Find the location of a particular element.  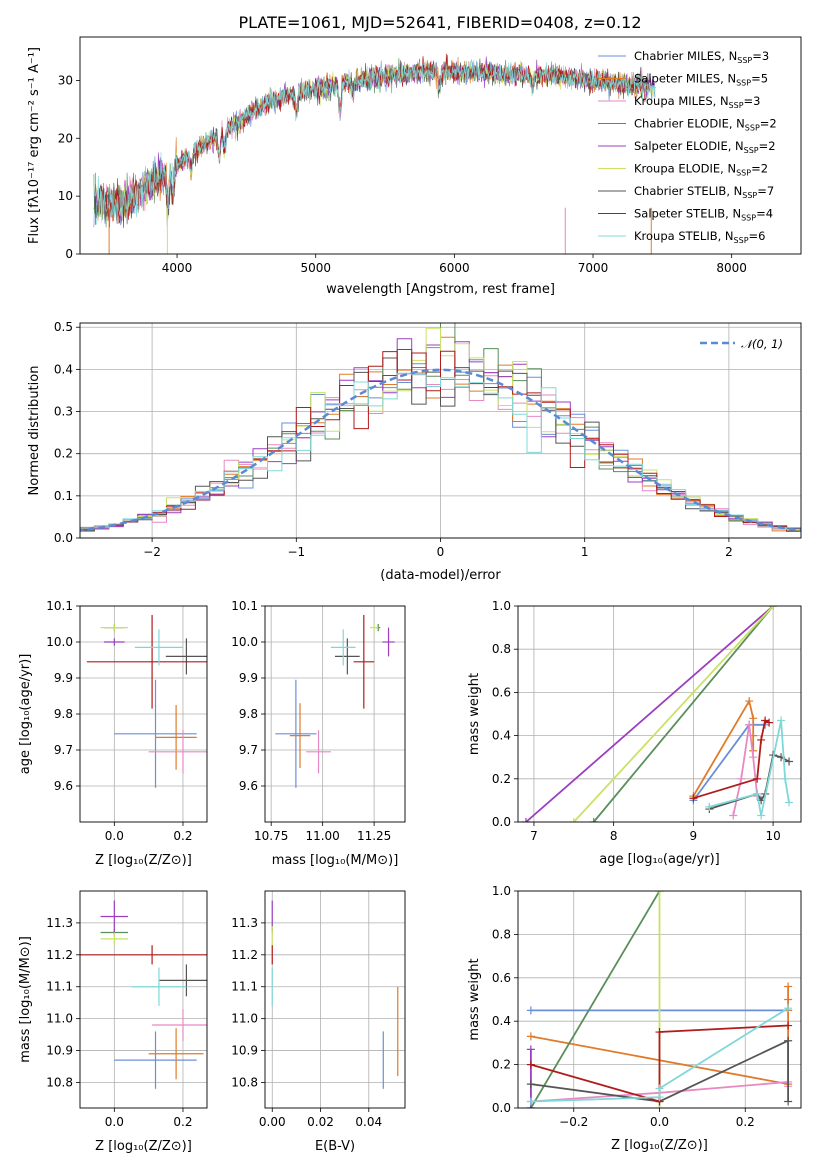

y-tick-label: 30 is located at coordinates (65, 80).